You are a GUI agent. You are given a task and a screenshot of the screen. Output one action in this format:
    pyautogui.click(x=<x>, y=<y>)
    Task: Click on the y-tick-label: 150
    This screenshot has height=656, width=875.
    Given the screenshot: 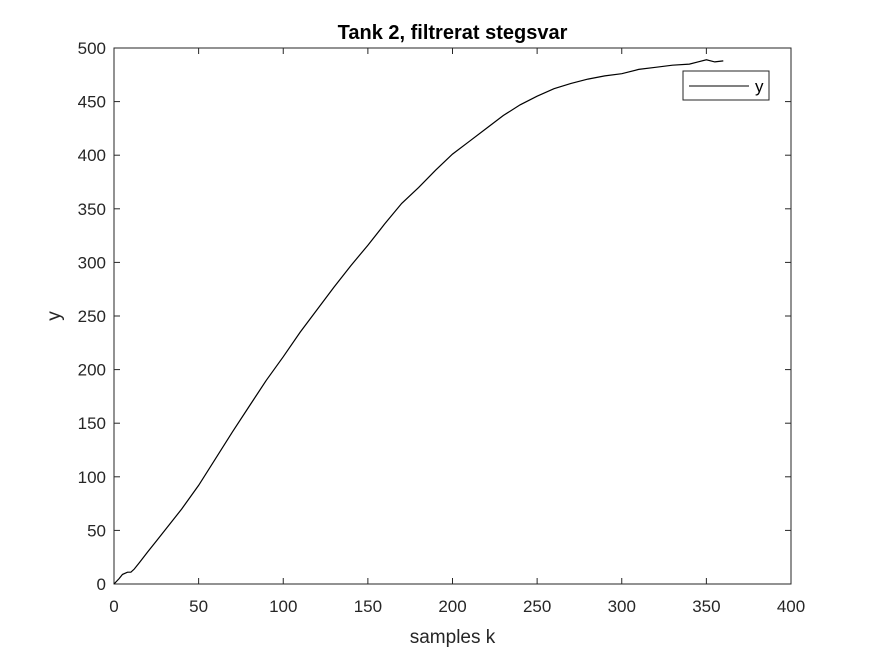 What is the action you would take?
    pyautogui.click(x=92, y=423)
    